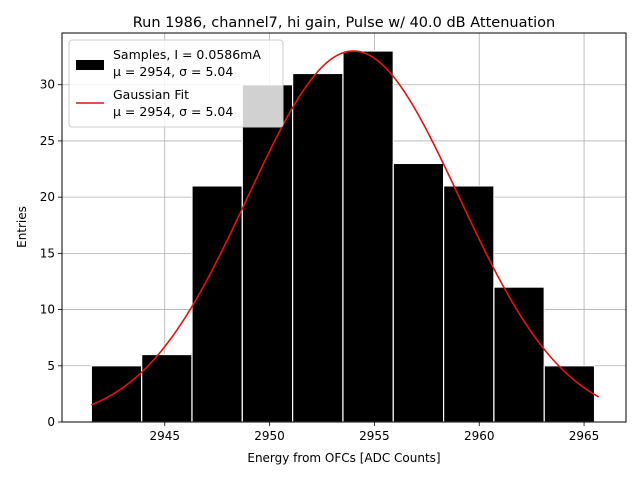 Image resolution: width=640 pixels, height=480 pixels. I want to click on x-tick-label: 2950, so click(269, 436).